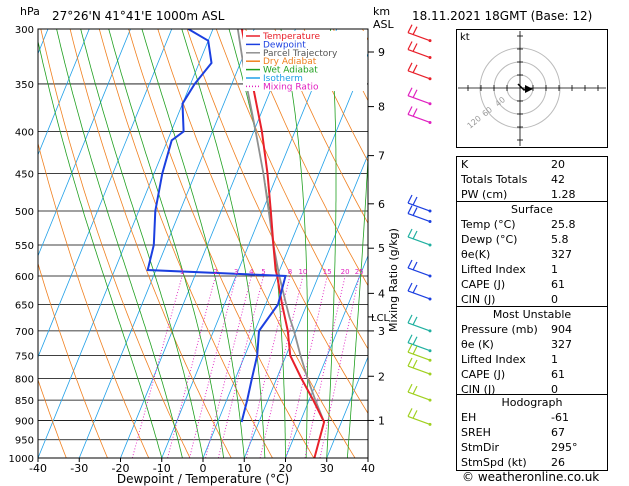  Describe the element at coordinates (290, 272) in the screenshot. I see `mixing-ratio-label: 8` at that location.